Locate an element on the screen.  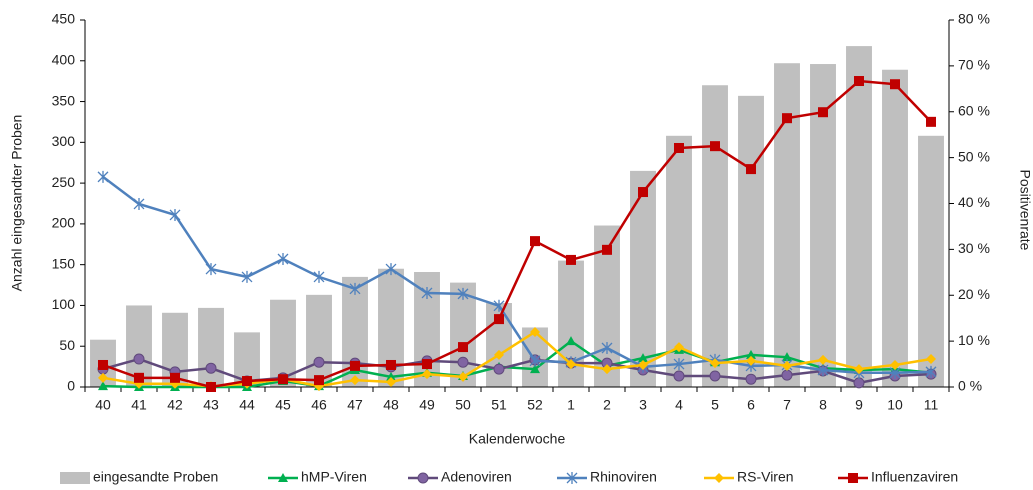
legend-label: Rhinoviren is located at coordinates (623, 477).